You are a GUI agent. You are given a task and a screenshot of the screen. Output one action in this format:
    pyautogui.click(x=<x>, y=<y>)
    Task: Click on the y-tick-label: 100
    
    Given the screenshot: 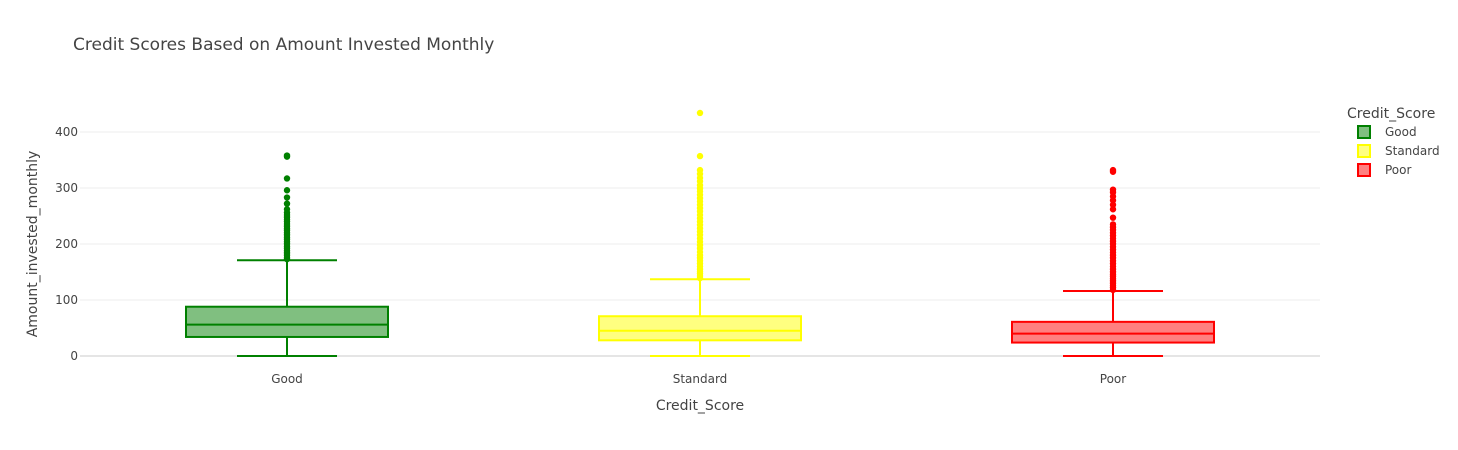 What is the action you would take?
    pyautogui.click(x=66, y=300)
    